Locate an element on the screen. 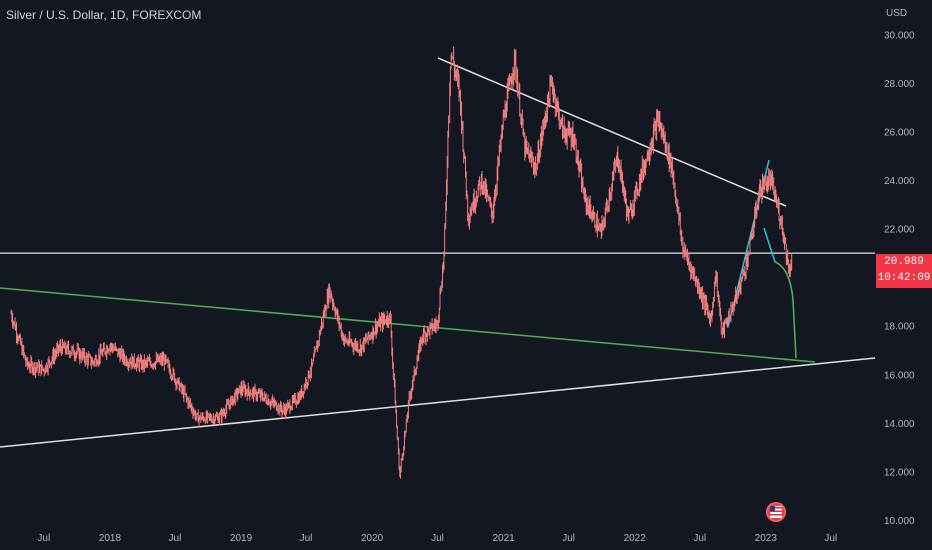  x-tick-label: 2022 is located at coordinates (635, 538).